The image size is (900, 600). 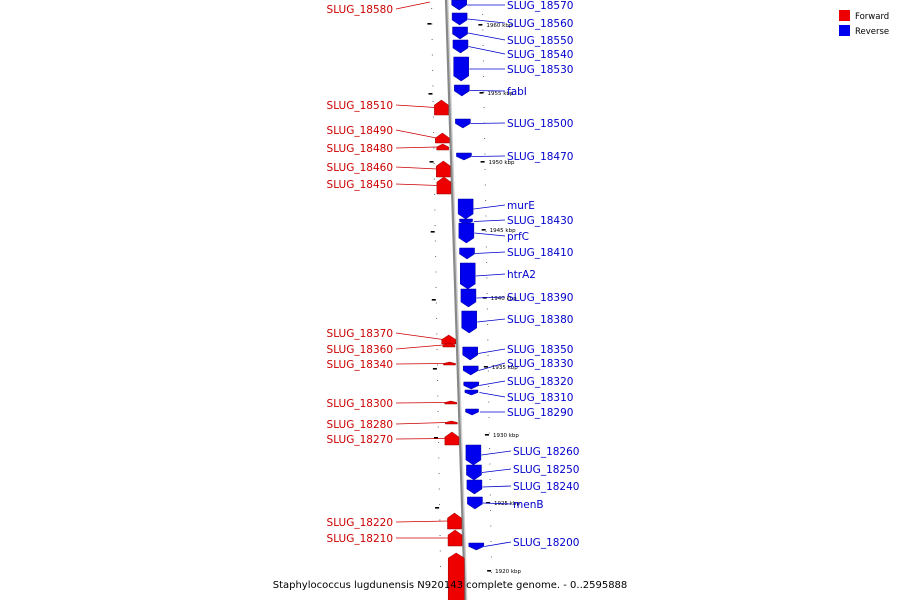 I want to click on reverse-gene-label: SLUG_18290, so click(x=540, y=413).